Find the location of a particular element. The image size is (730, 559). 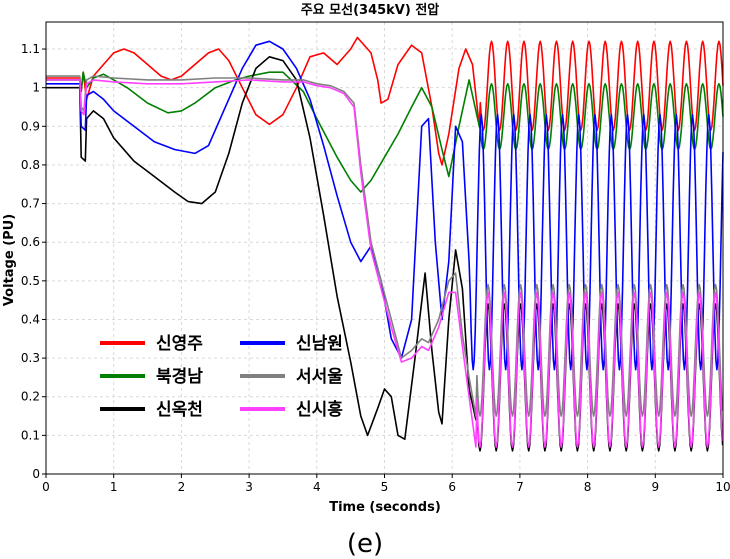

y-tick-label: 0.2 is located at coordinates (30, 397).